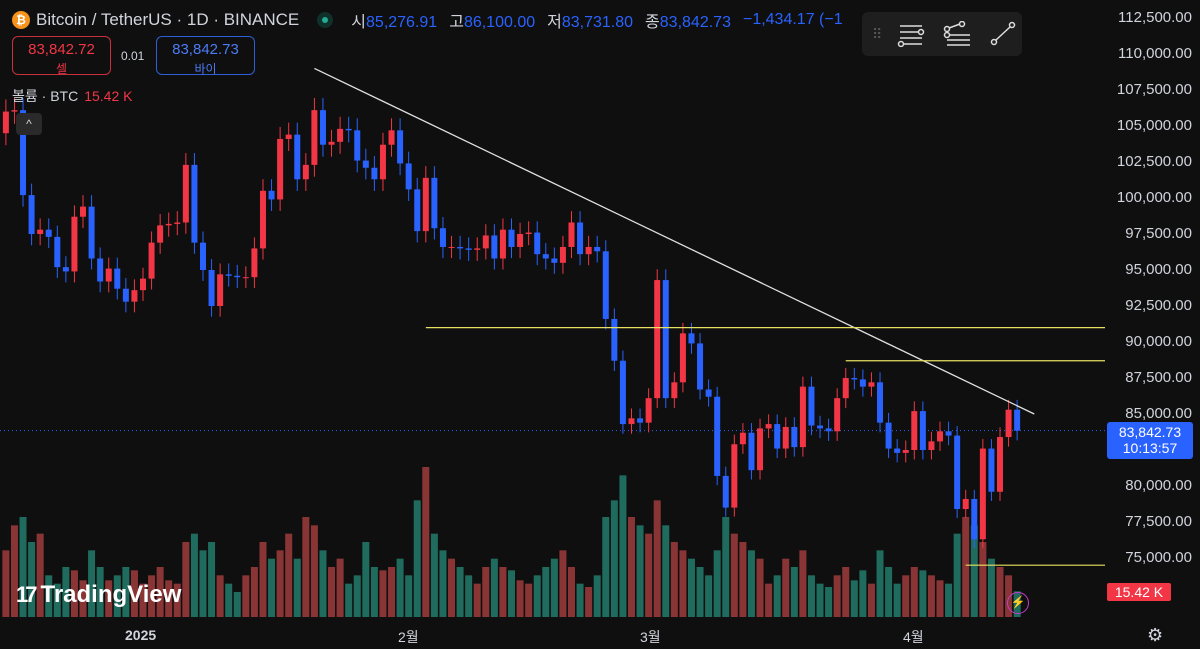 The height and width of the screenshot is (649, 1200). I want to click on price-tick: 90,000.00, so click(1158, 341).